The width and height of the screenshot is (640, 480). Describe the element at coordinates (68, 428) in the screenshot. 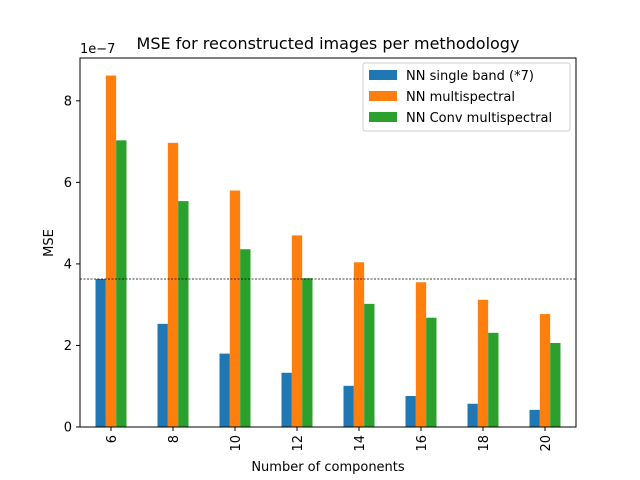

I see `y-tick-label: 0` at that location.